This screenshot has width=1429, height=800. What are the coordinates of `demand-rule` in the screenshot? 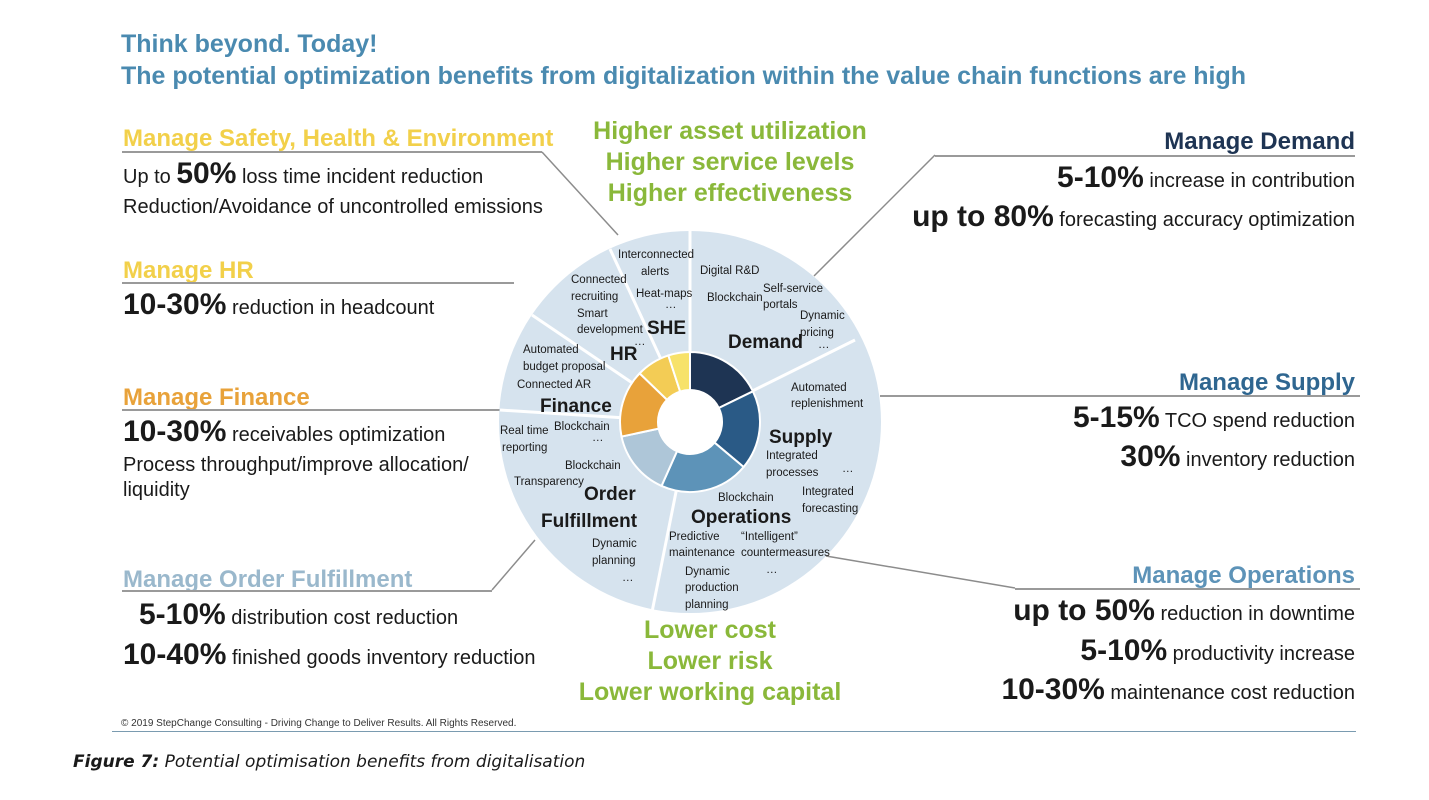 It's located at (1145, 156).